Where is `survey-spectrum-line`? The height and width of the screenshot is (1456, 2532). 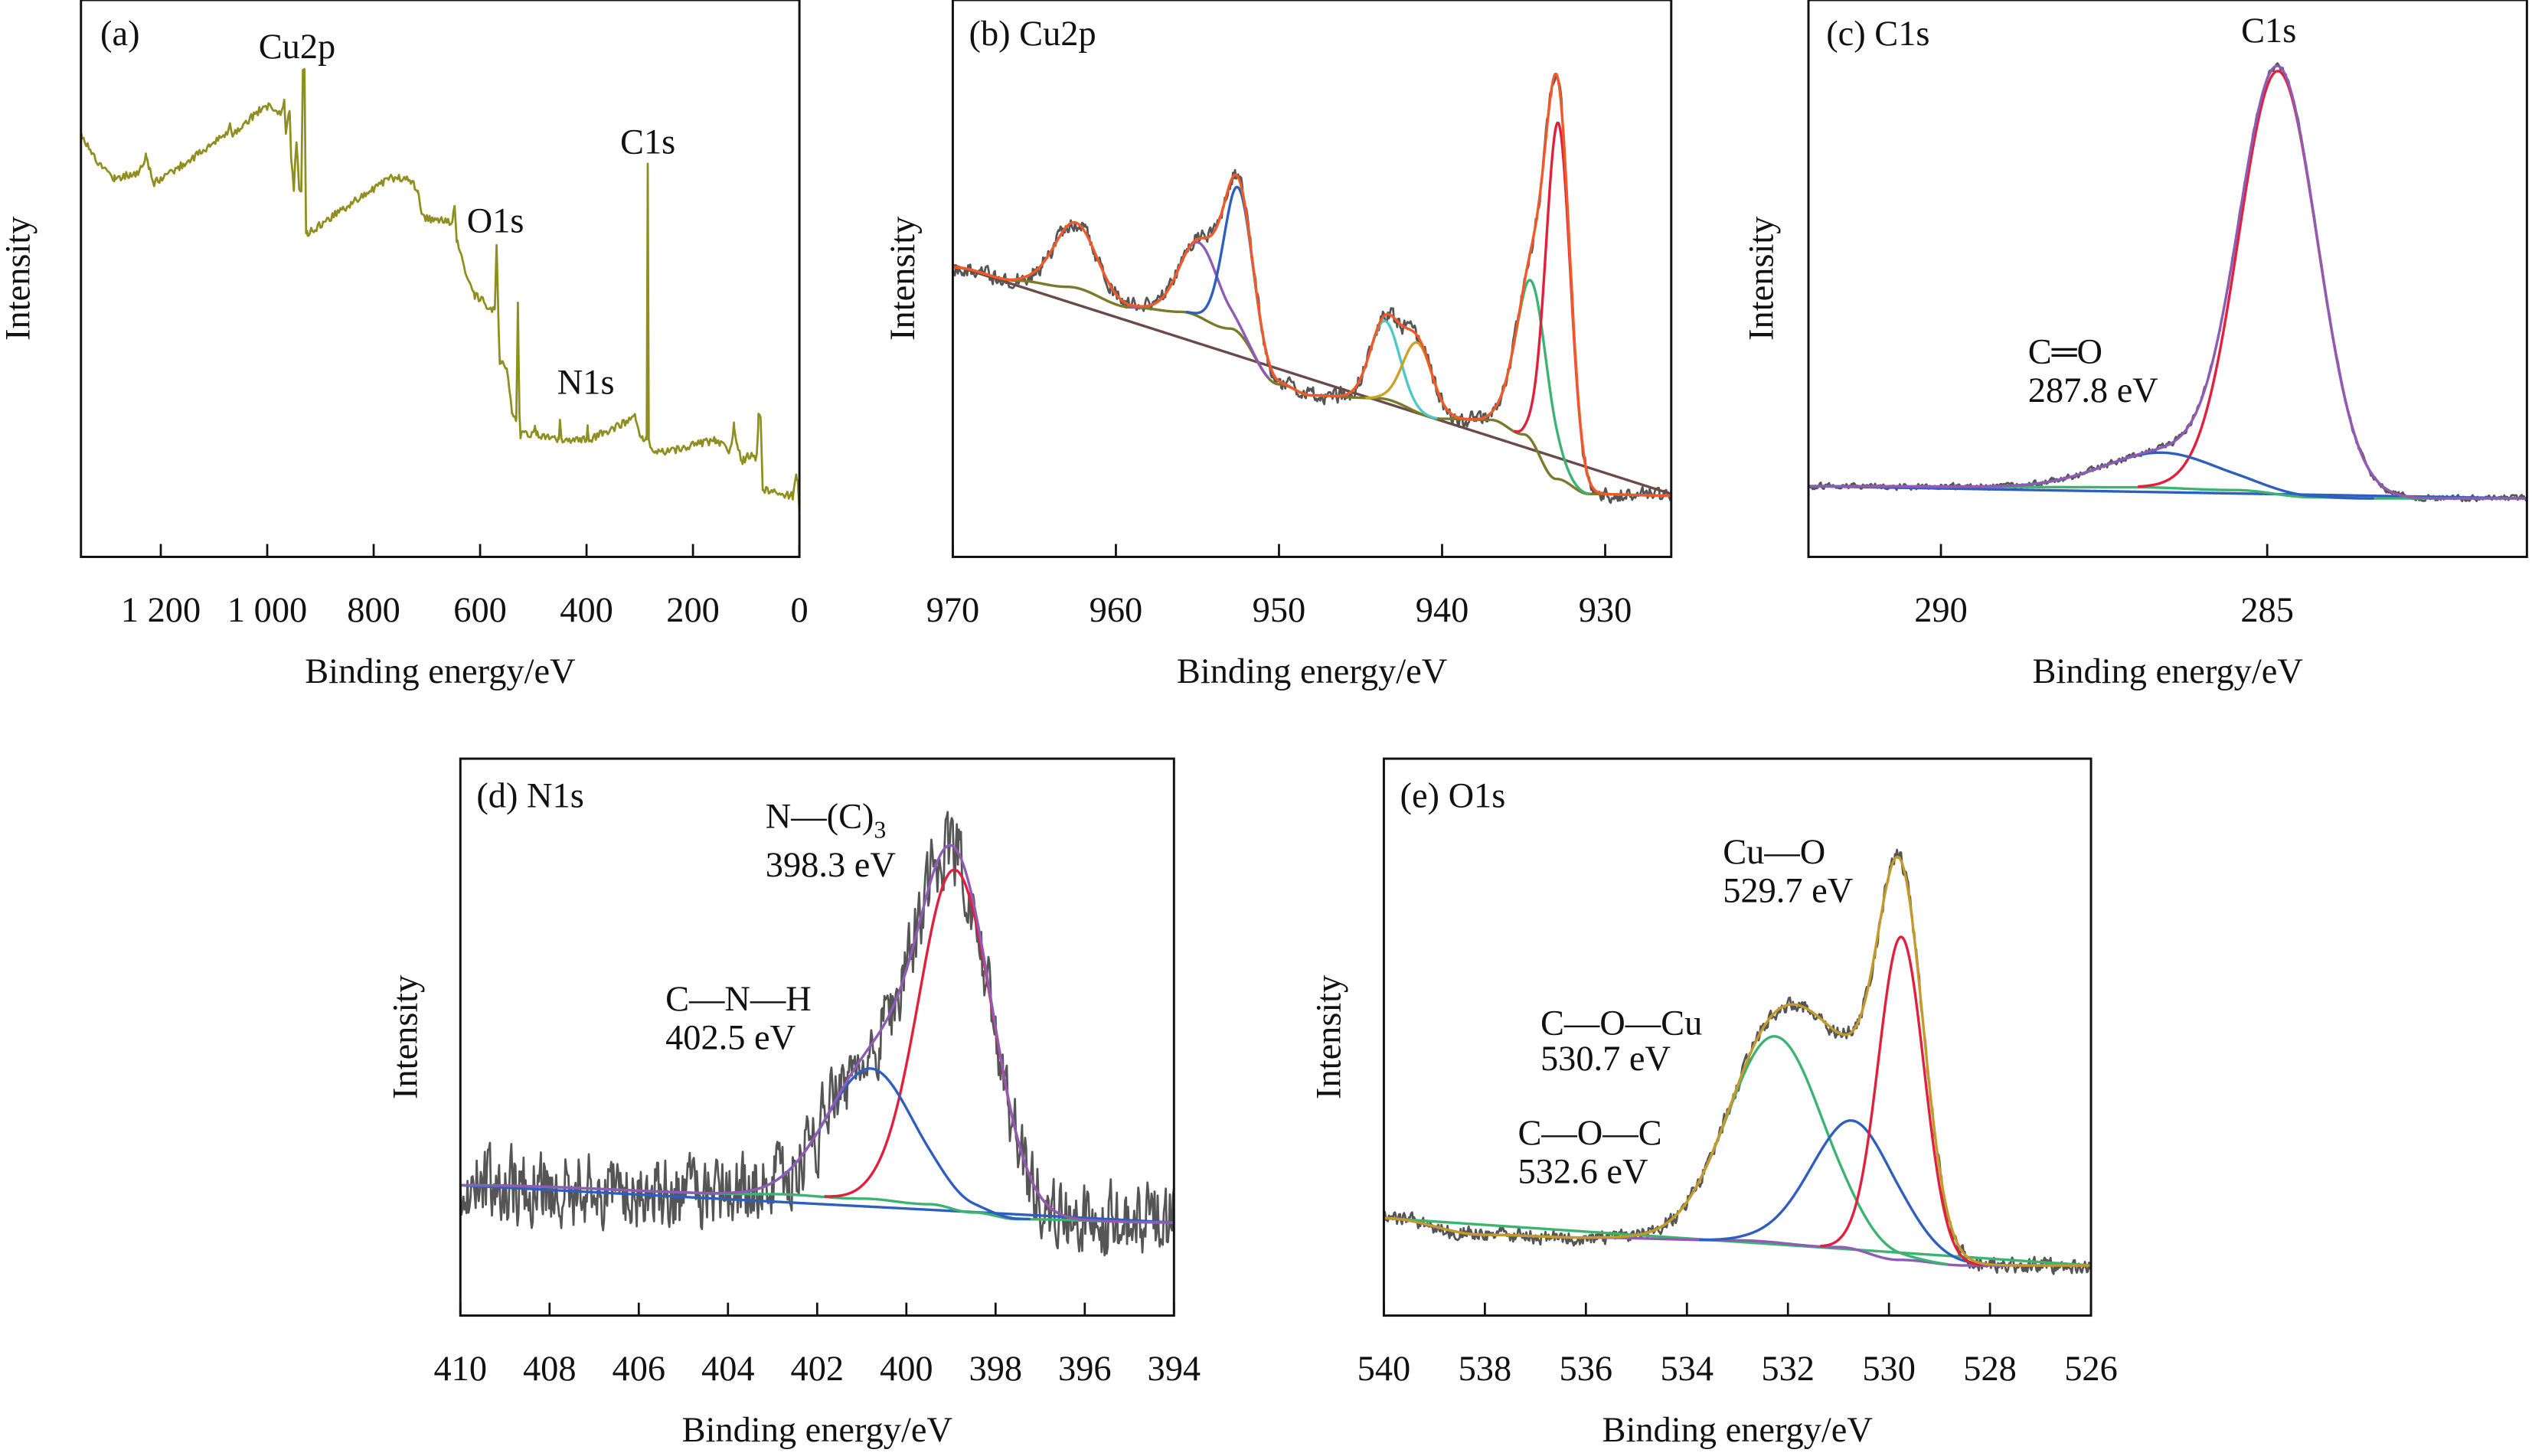 survey-spectrum-line is located at coordinates (440, 289).